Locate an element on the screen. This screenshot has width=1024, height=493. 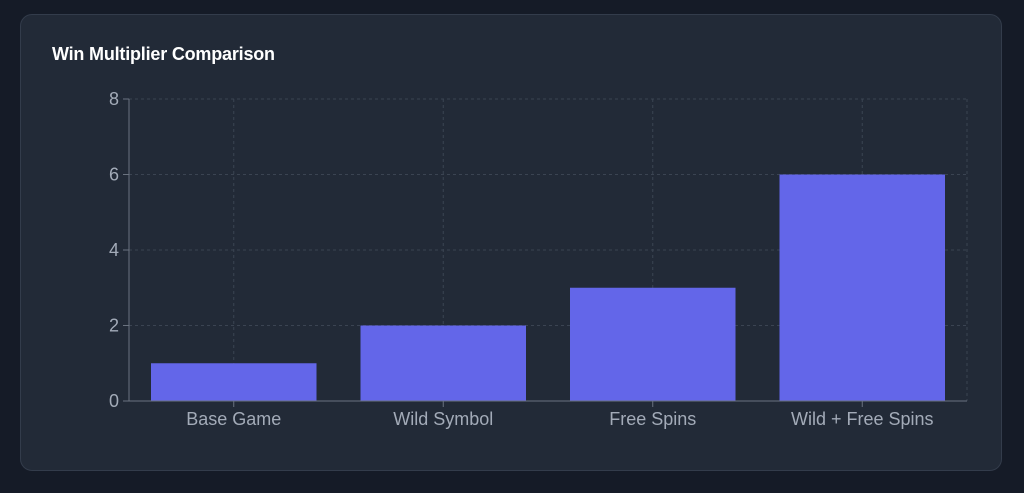
y-tick-label: 6 is located at coordinates (114, 175).